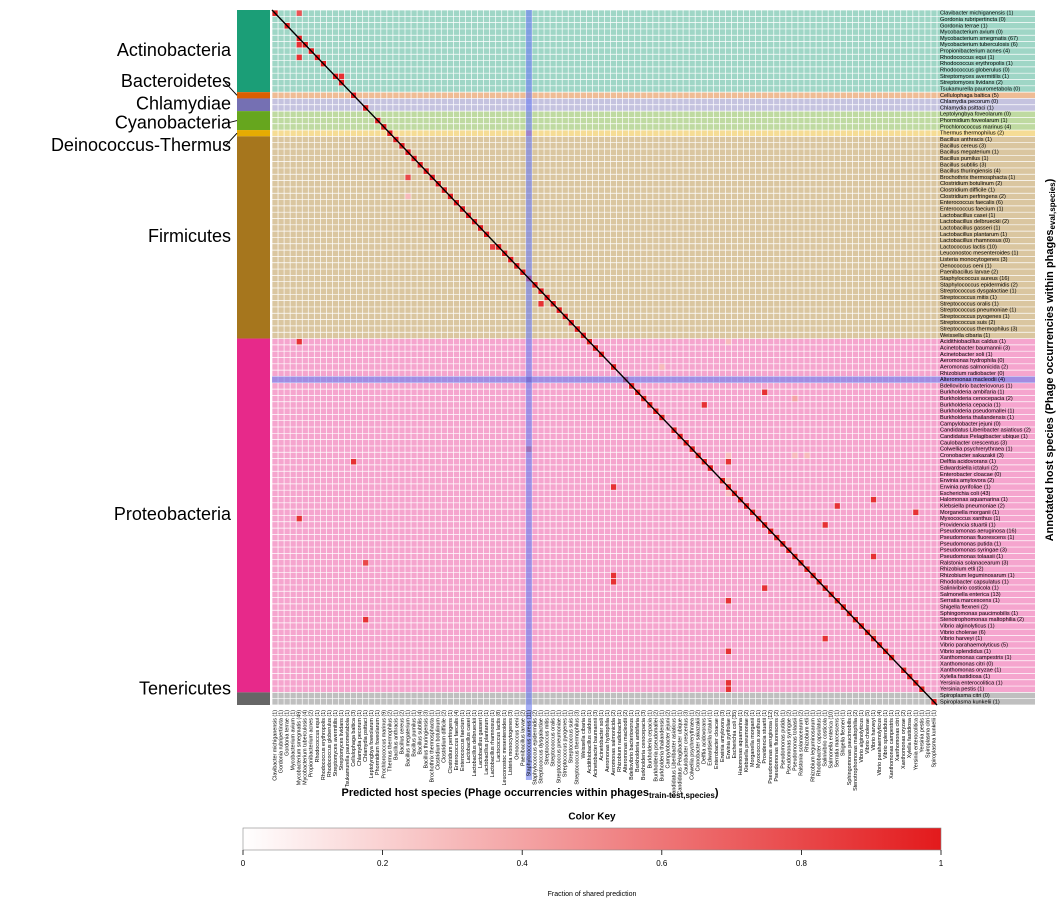 The image size is (1063, 899). I want to click on row-label: Yersinia pestis (1), so click(962, 690).